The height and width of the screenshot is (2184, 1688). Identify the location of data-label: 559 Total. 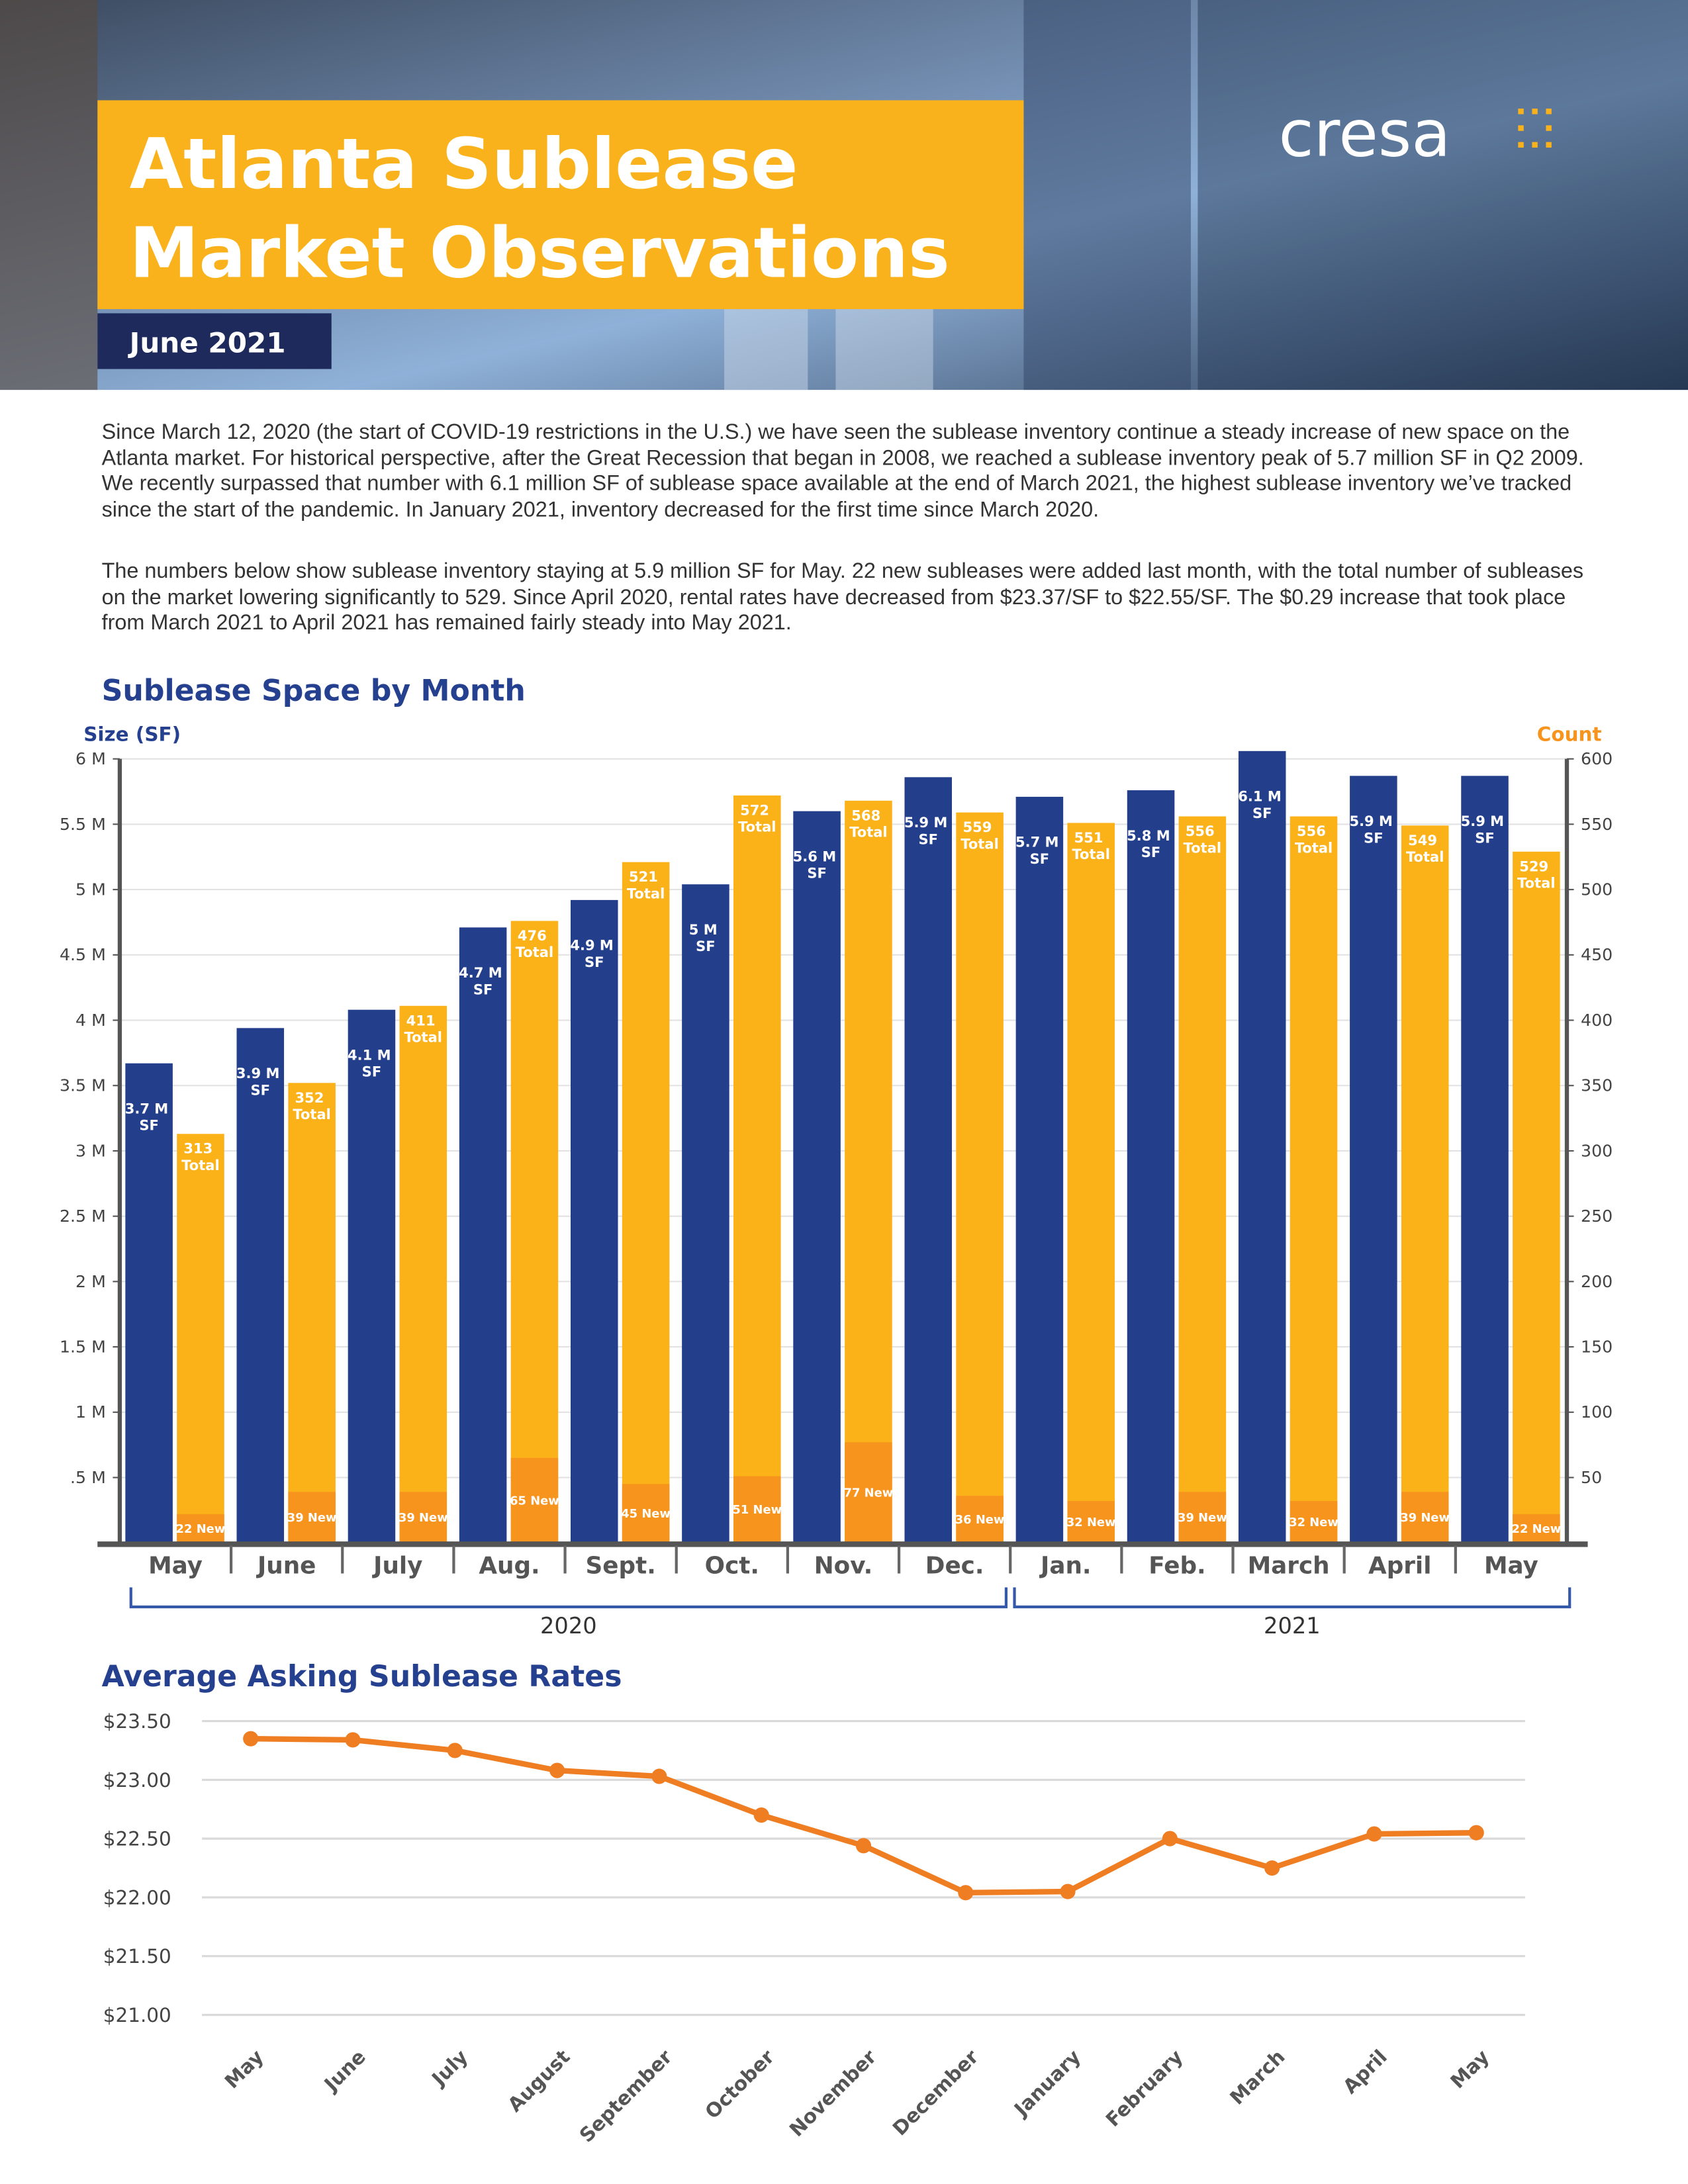
(979, 835).